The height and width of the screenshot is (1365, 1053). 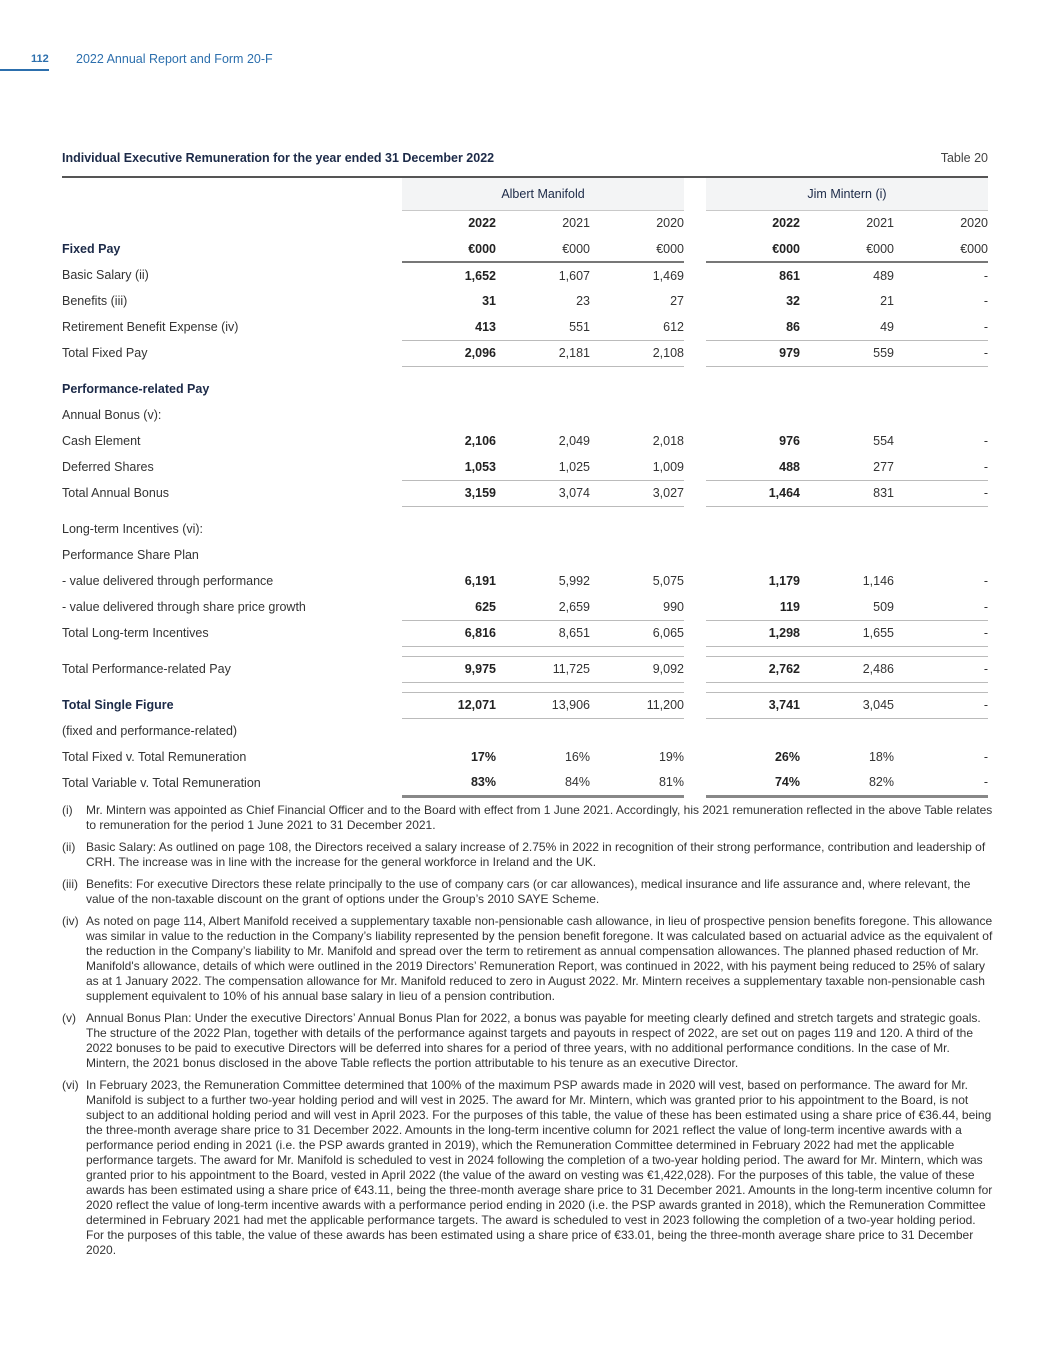 I want to click on value-cell: 6,816, so click(x=449, y=633).